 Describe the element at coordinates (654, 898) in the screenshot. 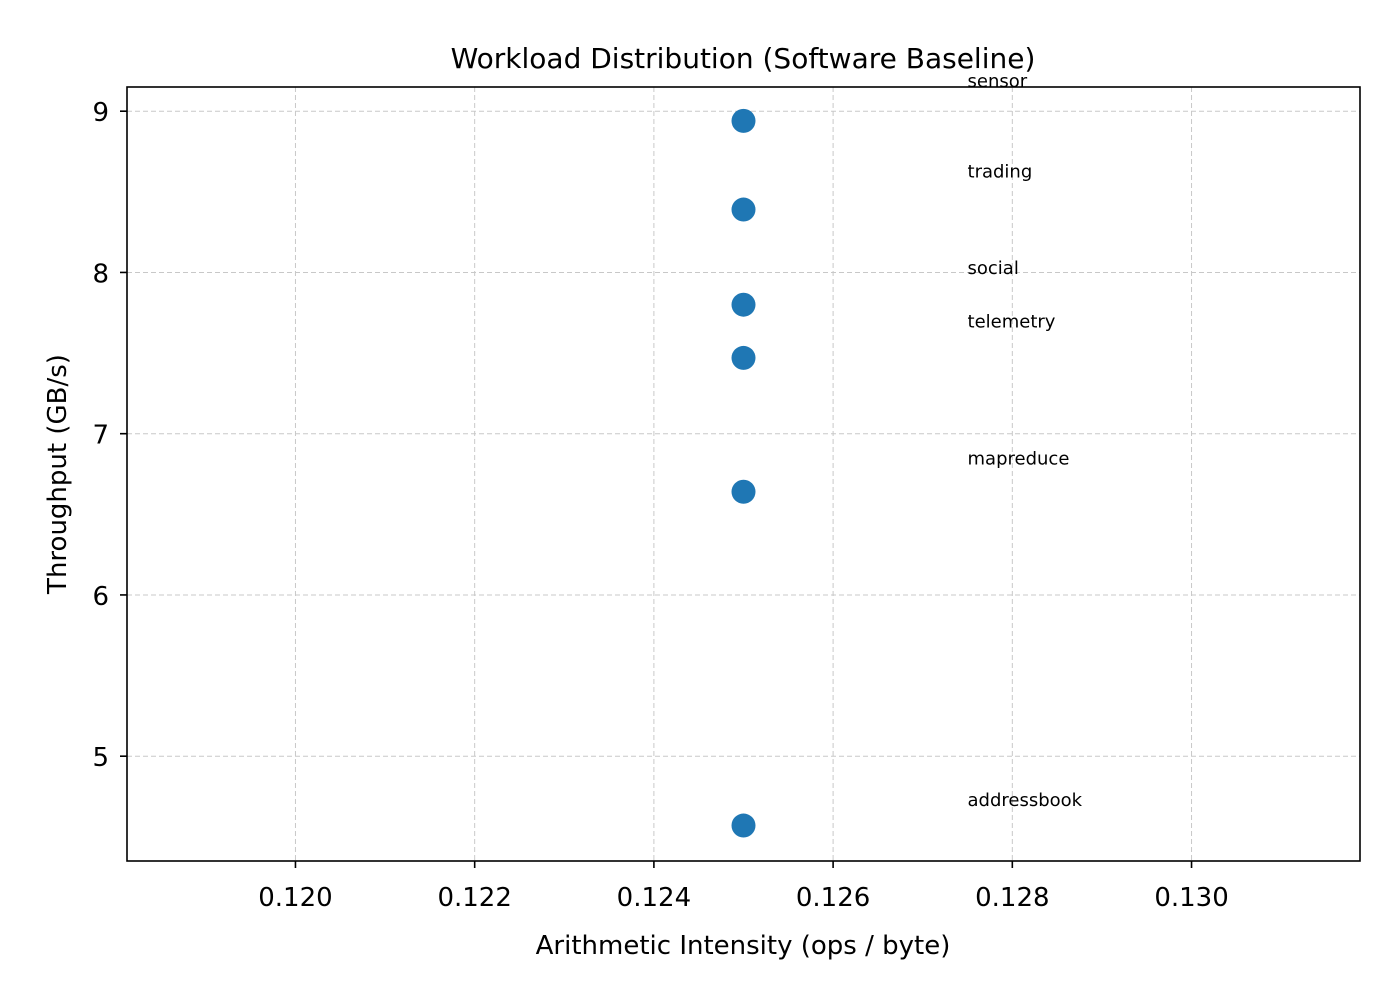

I see `x-tick-label: 0.124` at that location.